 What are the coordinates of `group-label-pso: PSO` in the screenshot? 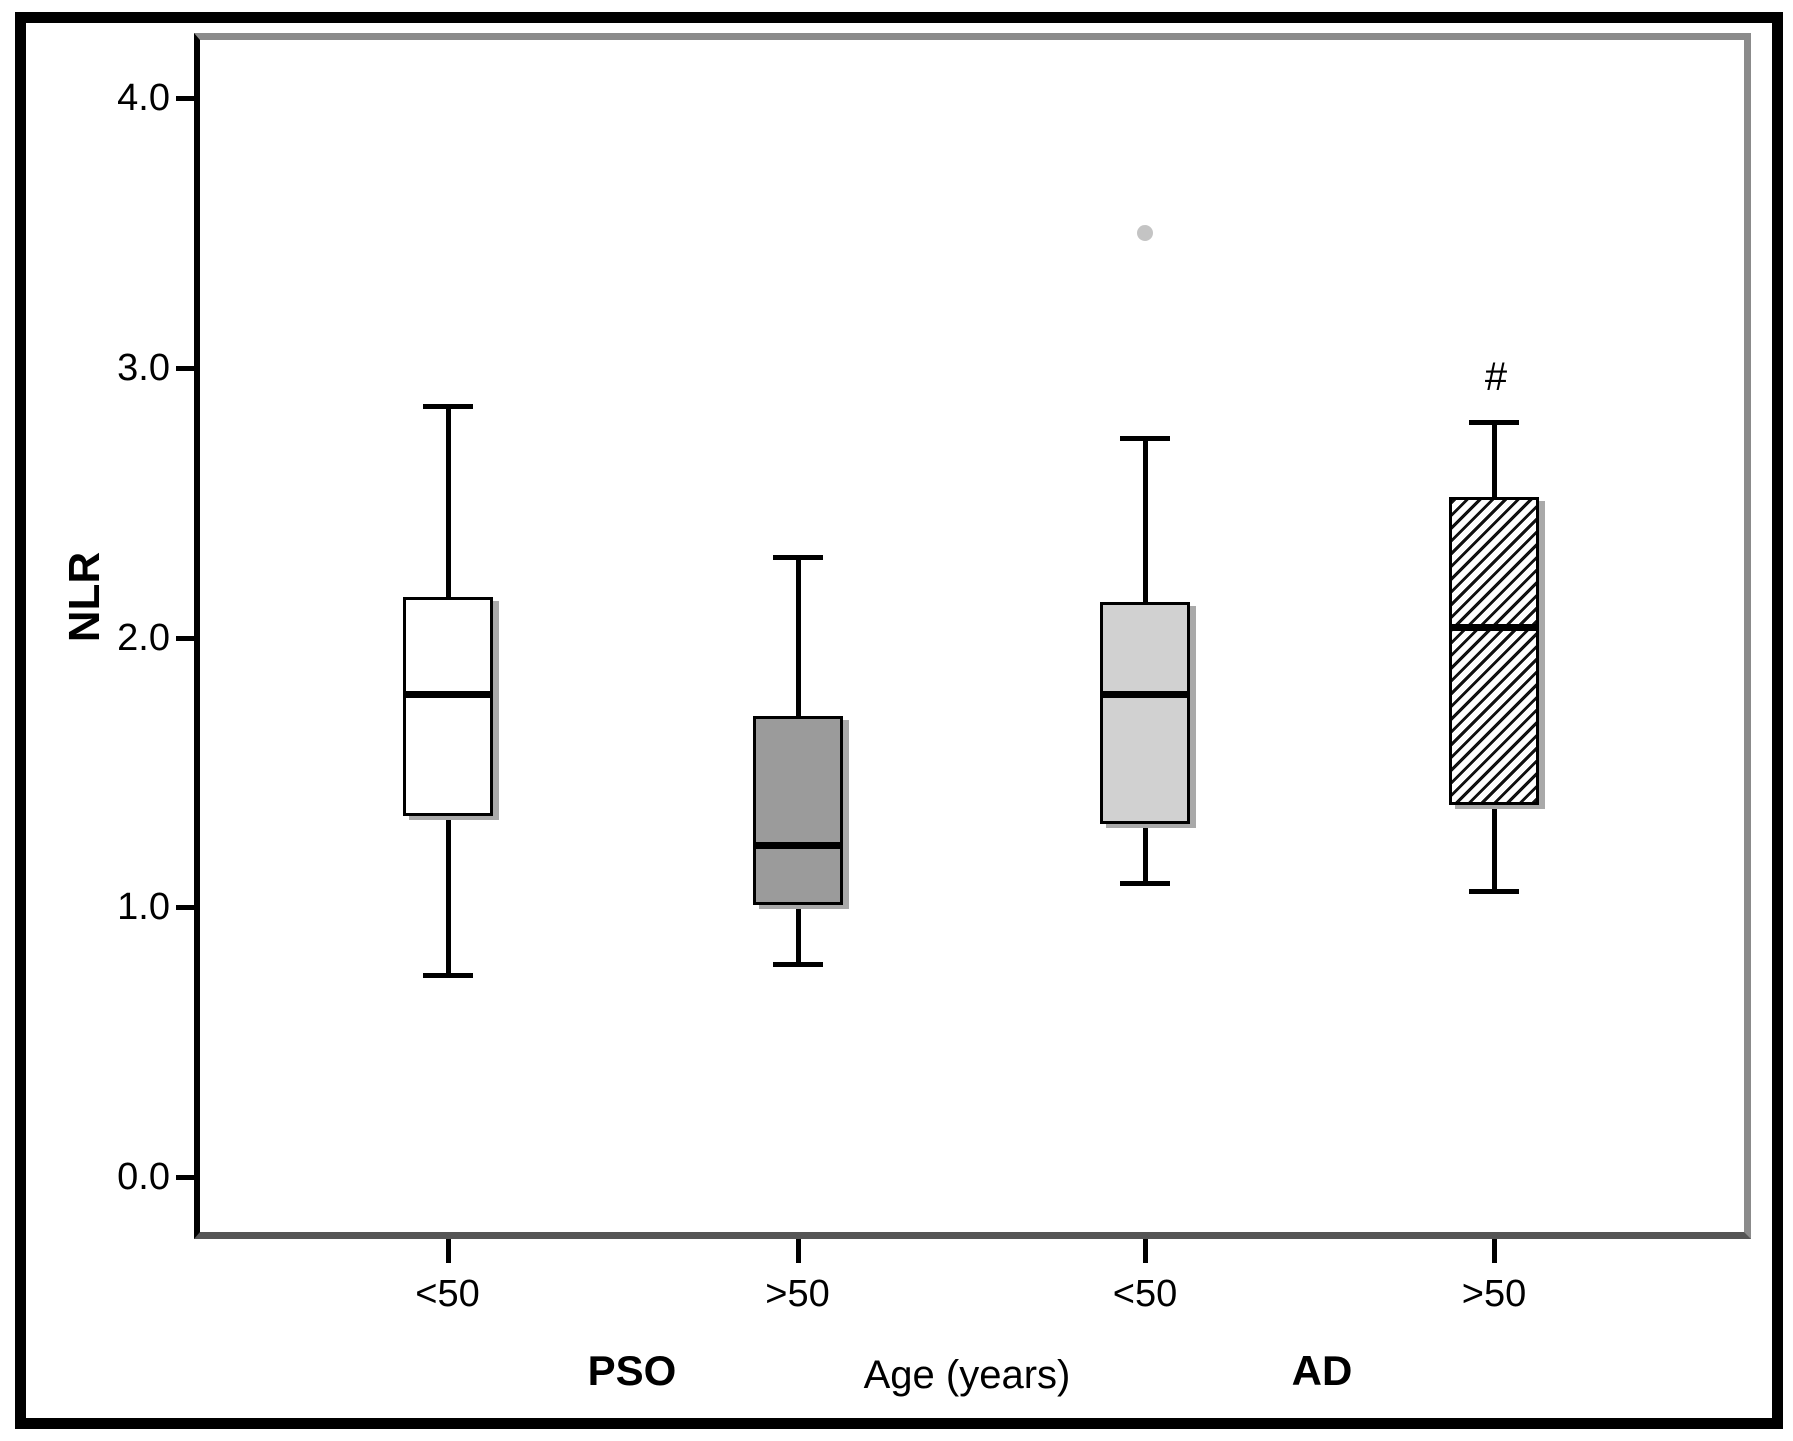 It's located at (632, 1370).